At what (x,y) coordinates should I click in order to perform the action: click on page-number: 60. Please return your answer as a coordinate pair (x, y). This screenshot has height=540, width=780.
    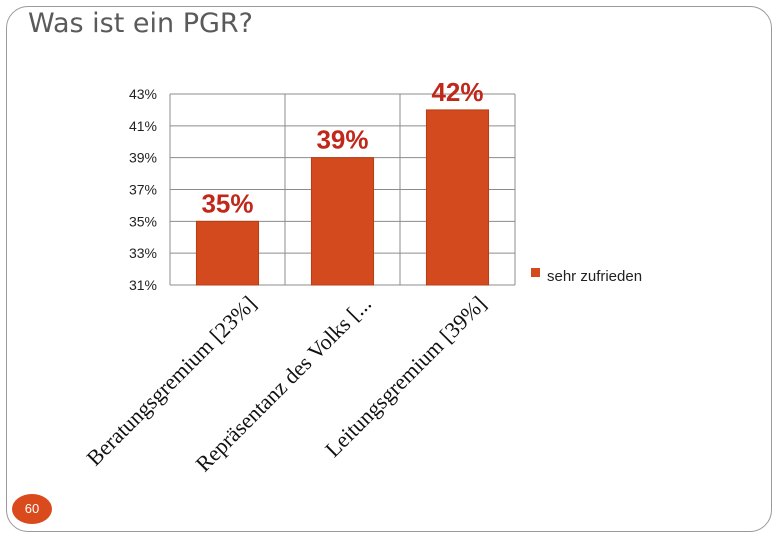
    Looking at the image, I should click on (32, 508).